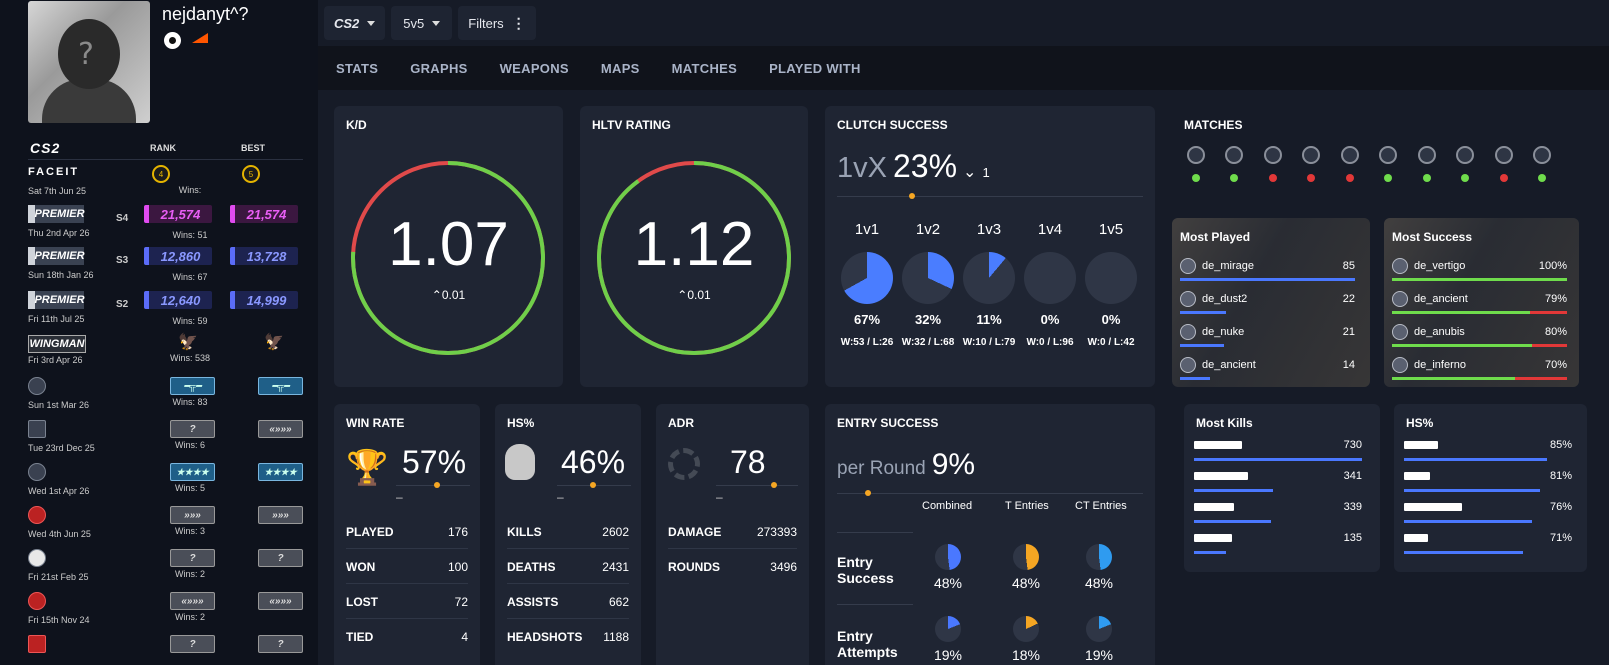 This screenshot has width=1609, height=665. Describe the element at coordinates (1111, 229) in the screenshot. I see `clutch-label: 1v5` at that location.